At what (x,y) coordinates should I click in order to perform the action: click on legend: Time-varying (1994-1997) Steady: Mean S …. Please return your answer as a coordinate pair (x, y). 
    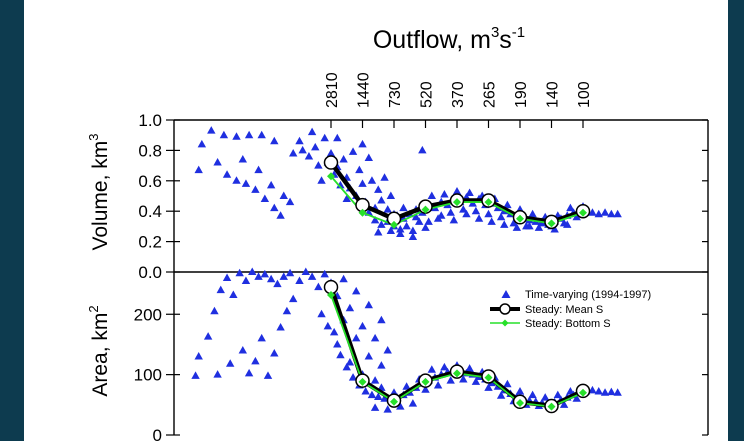
    Looking at the image, I should click on (570, 309).